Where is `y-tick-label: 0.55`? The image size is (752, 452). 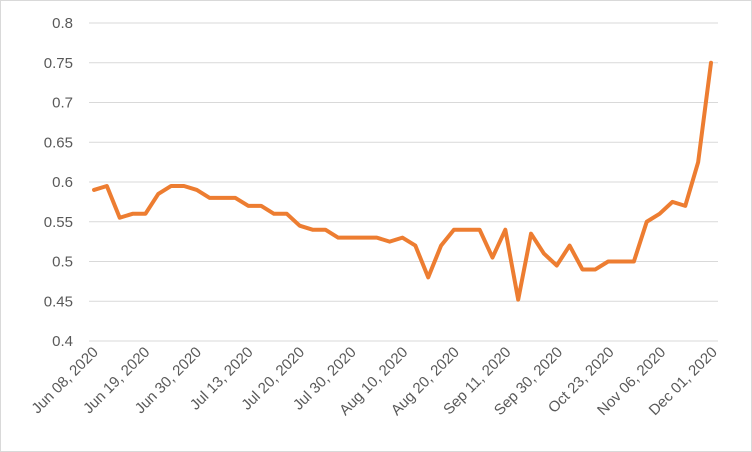
y-tick-label: 0.55 is located at coordinates (58, 222).